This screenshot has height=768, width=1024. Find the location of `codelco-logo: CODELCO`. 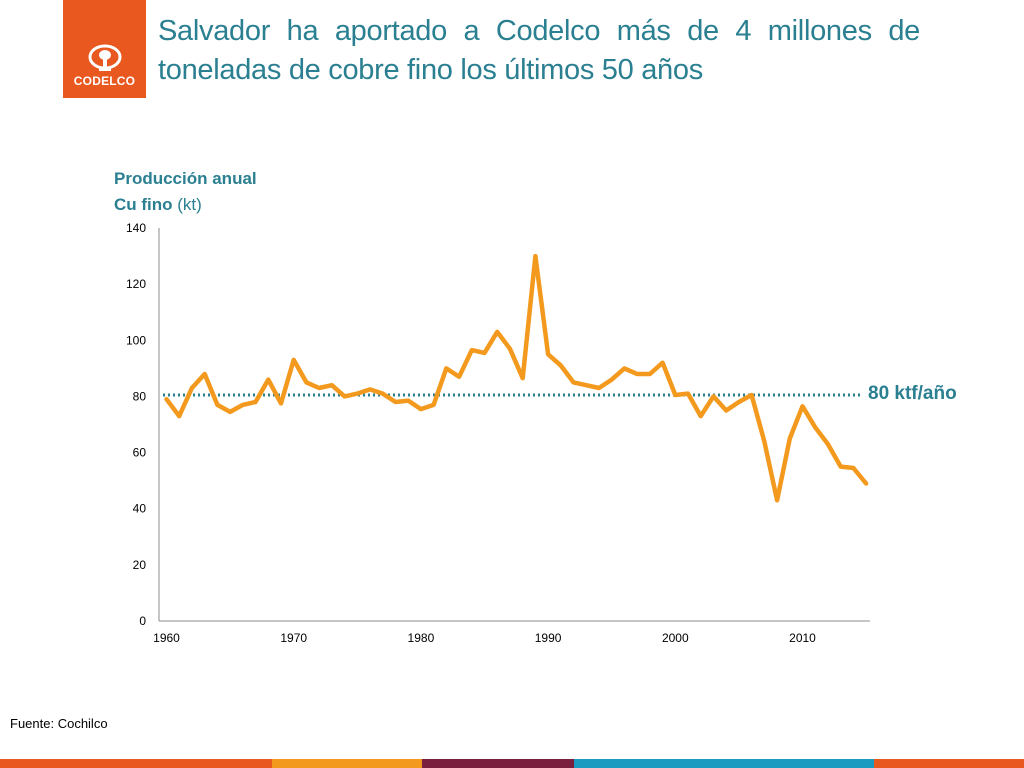

codelco-logo: CODELCO is located at coordinates (104, 49).